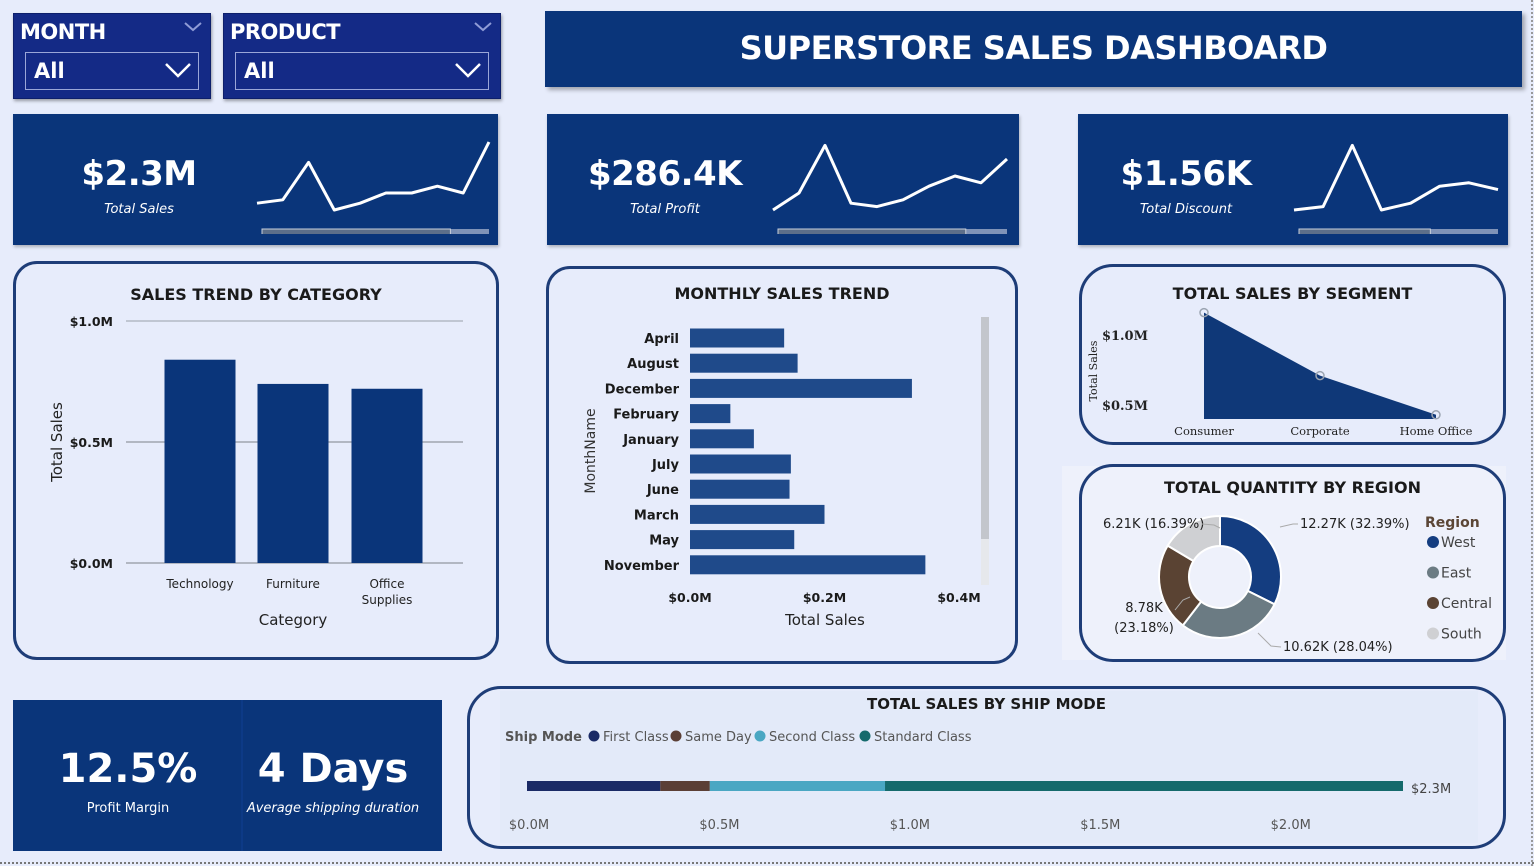 This screenshot has width=1534, height=866. What do you see at coordinates (1125, 336) in the screenshot?
I see `y-tick-label: $1.0M` at bounding box center [1125, 336].